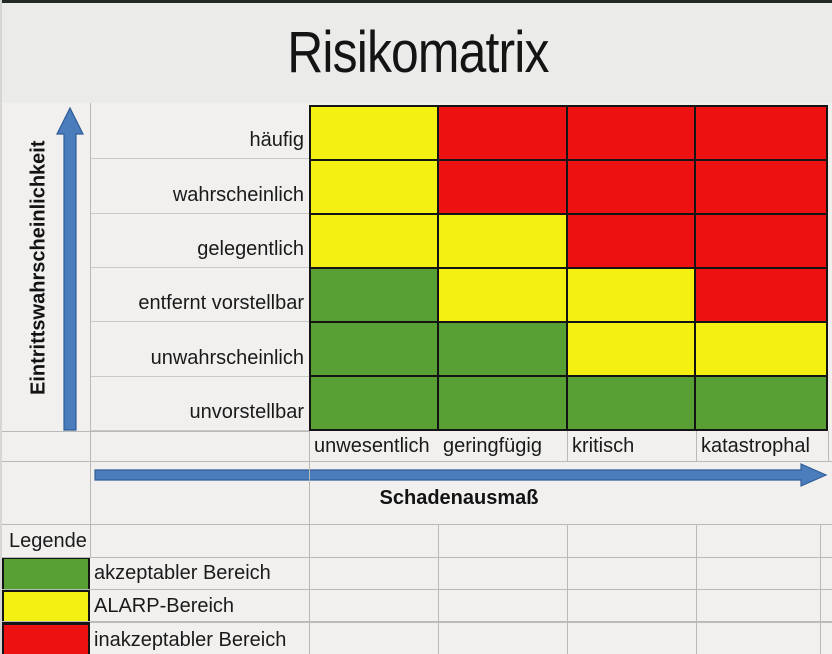  What do you see at coordinates (46, 638) in the screenshot?
I see `legend-swatch-red` at bounding box center [46, 638].